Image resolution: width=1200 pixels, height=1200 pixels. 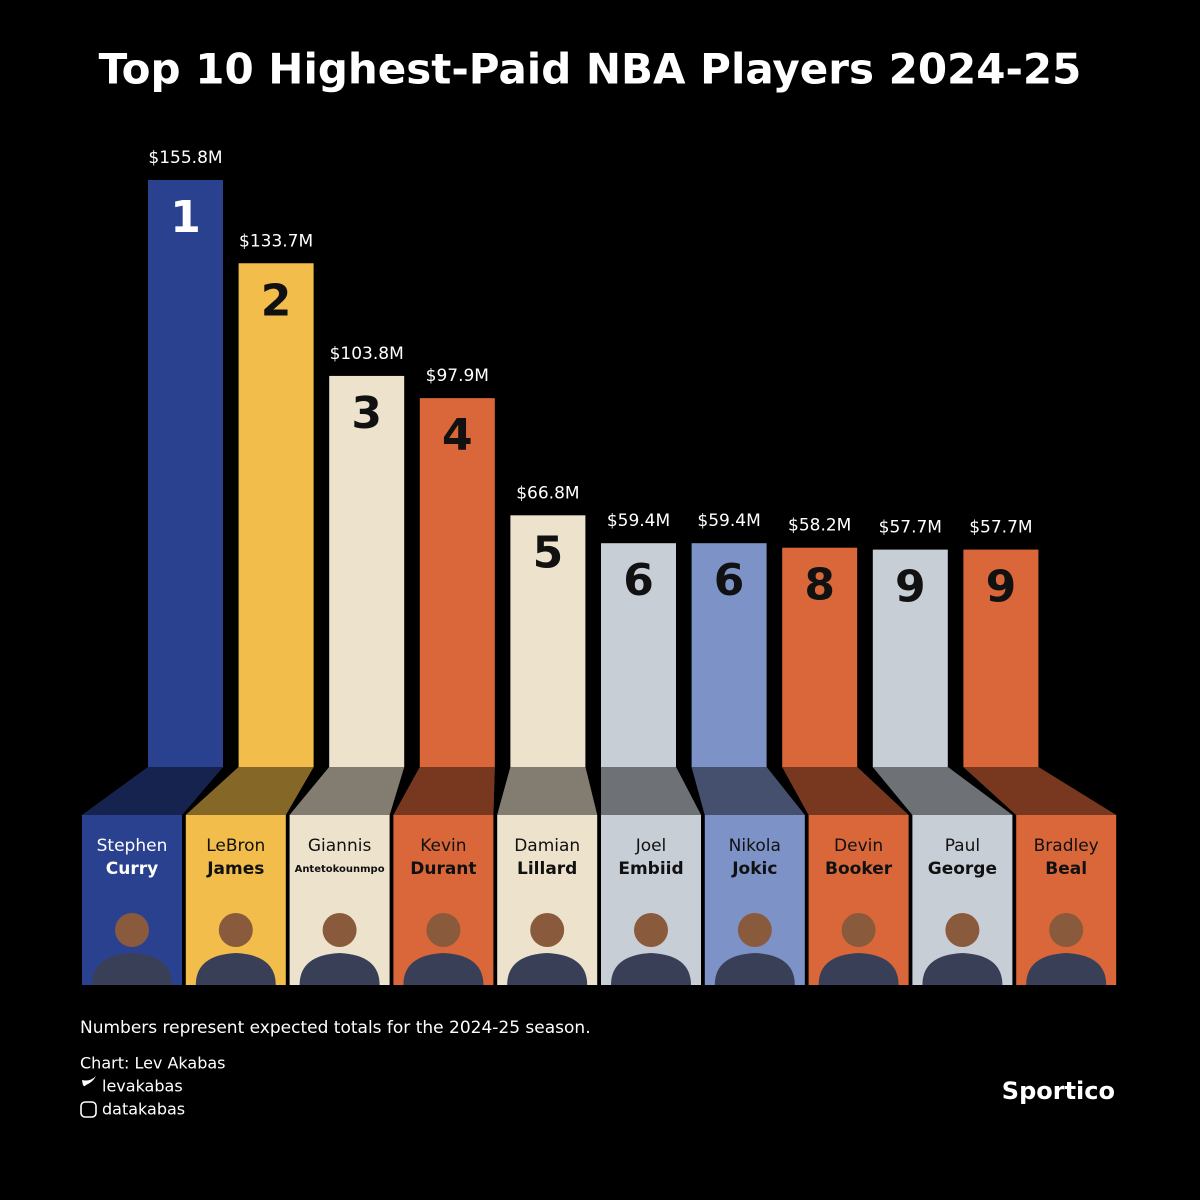 What do you see at coordinates (340, 846) in the screenshot?
I see `first-name: Giannis` at bounding box center [340, 846].